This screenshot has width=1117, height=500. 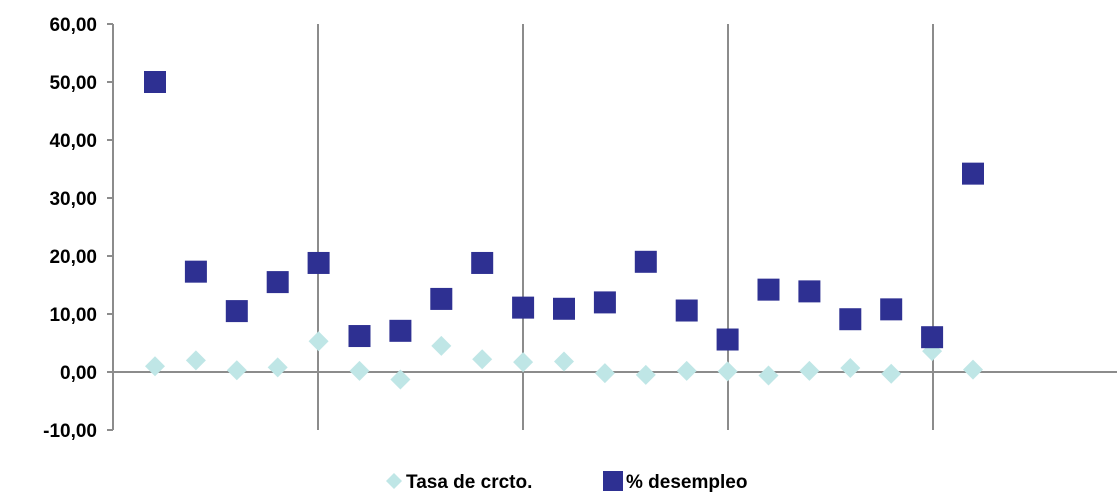 I want to click on y-tick-label: 60,00, so click(x=73, y=25).